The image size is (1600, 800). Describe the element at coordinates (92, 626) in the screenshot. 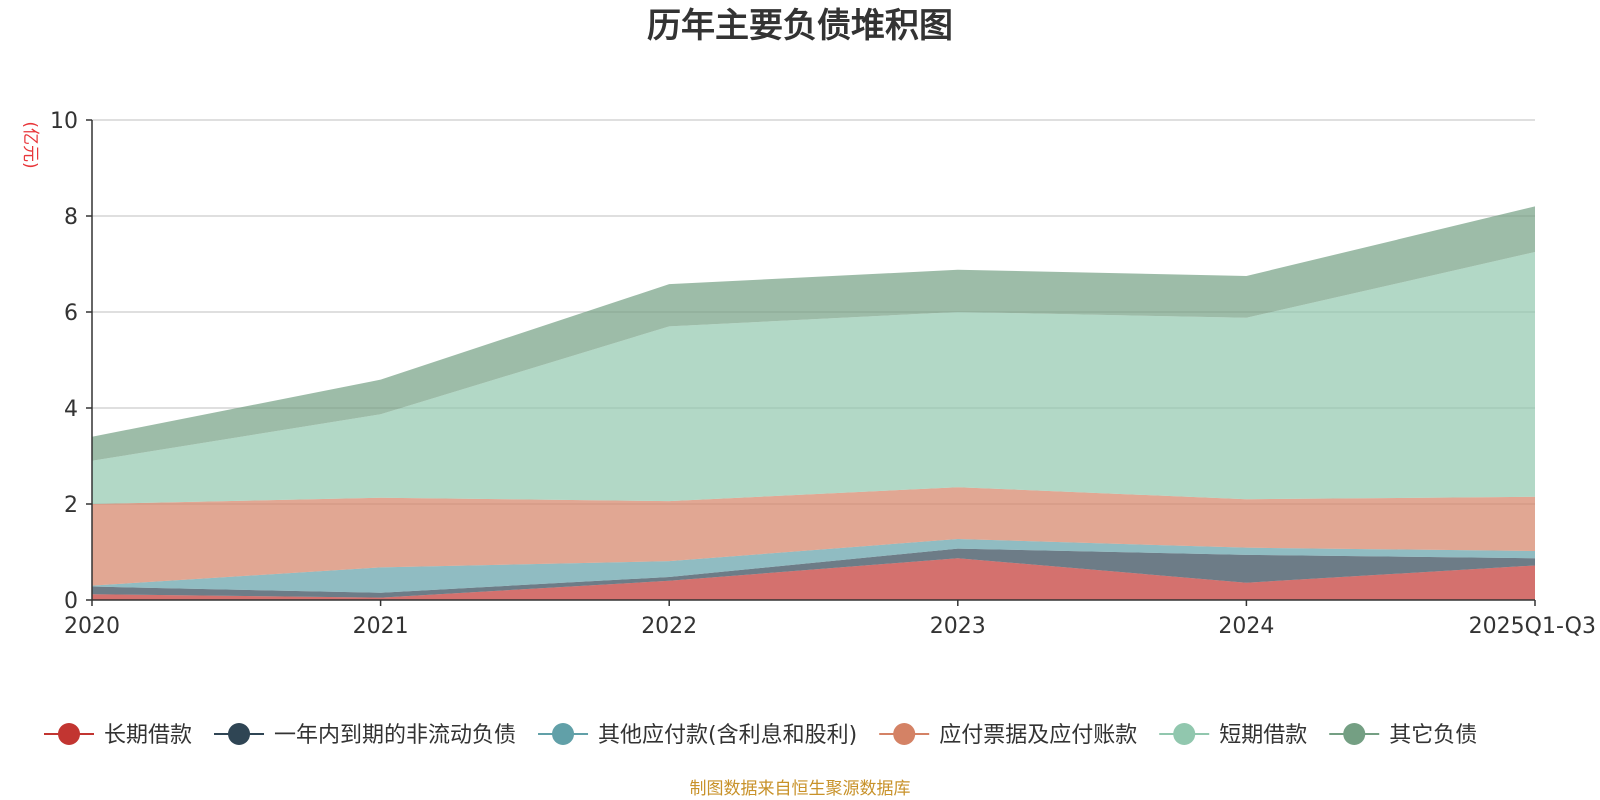

I see `x-tick-label-0: 2020` at that location.